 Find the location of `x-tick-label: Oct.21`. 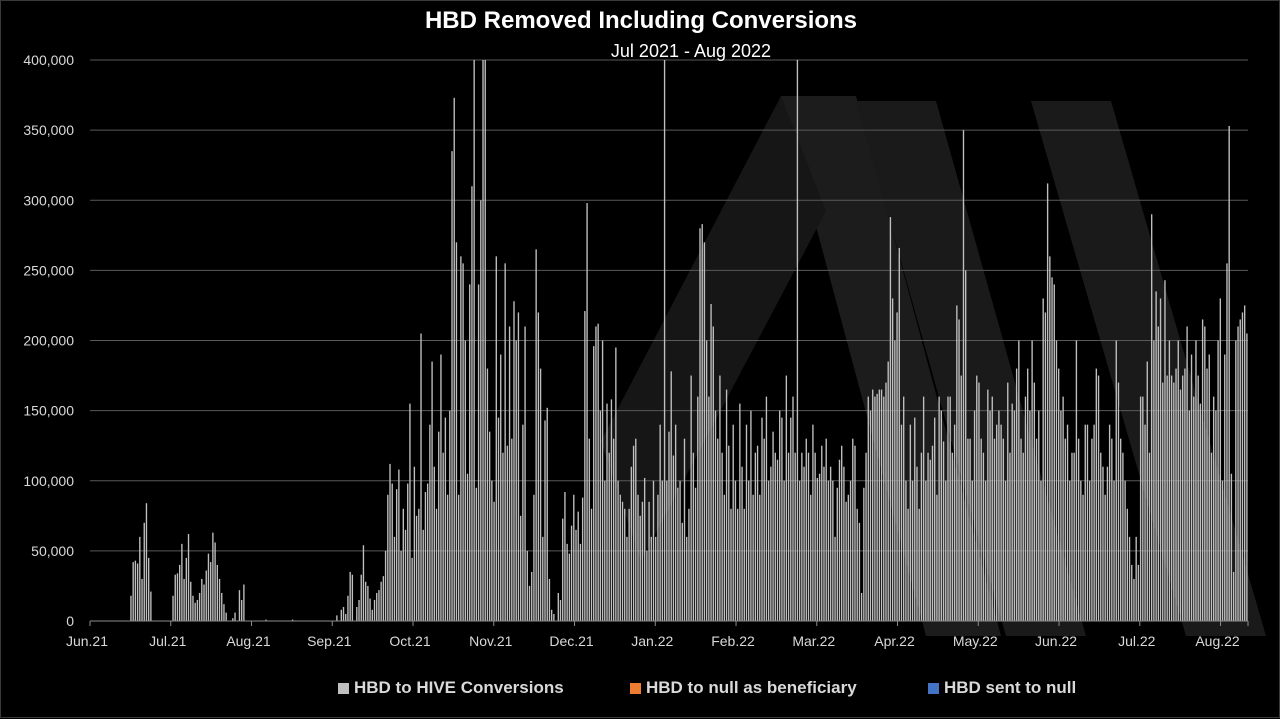

x-tick-label: Oct.21 is located at coordinates (409, 641).